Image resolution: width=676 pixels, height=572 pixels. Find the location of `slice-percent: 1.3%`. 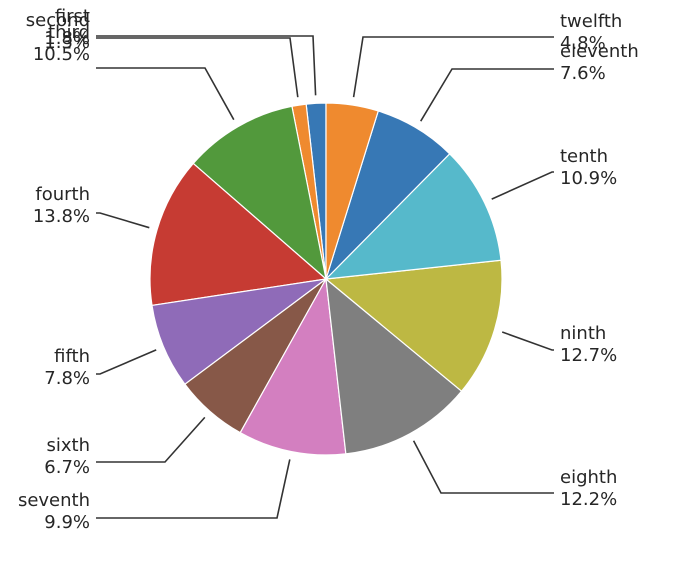

slice-percent: 1.3% is located at coordinates (67, 42).